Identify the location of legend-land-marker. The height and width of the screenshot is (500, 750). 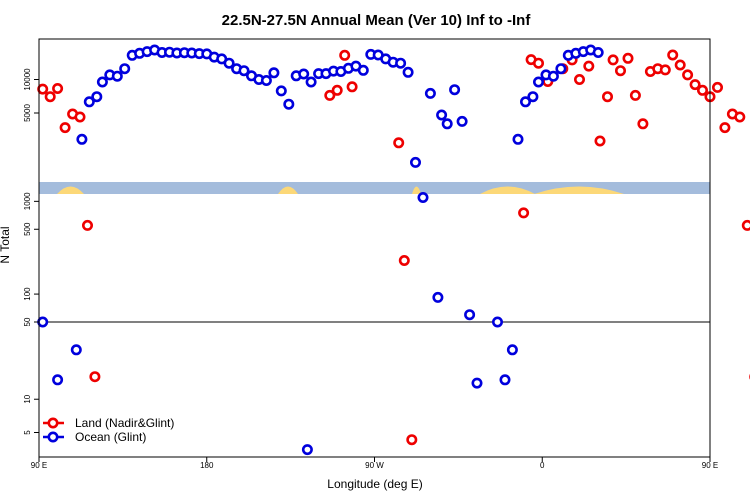
(53, 423).